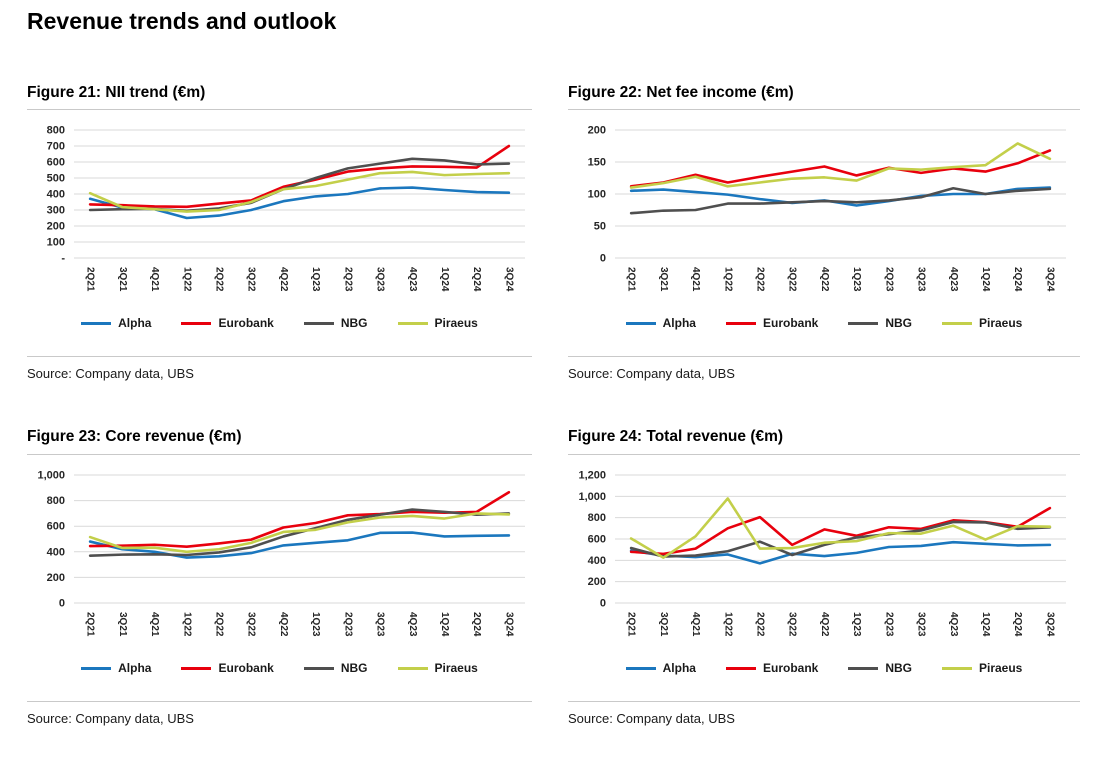 The height and width of the screenshot is (770, 1102). What do you see at coordinates (116, 92) in the screenshot?
I see `figure-title: Figure 21: NII trend (€m)` at bounding box center [116, 92].